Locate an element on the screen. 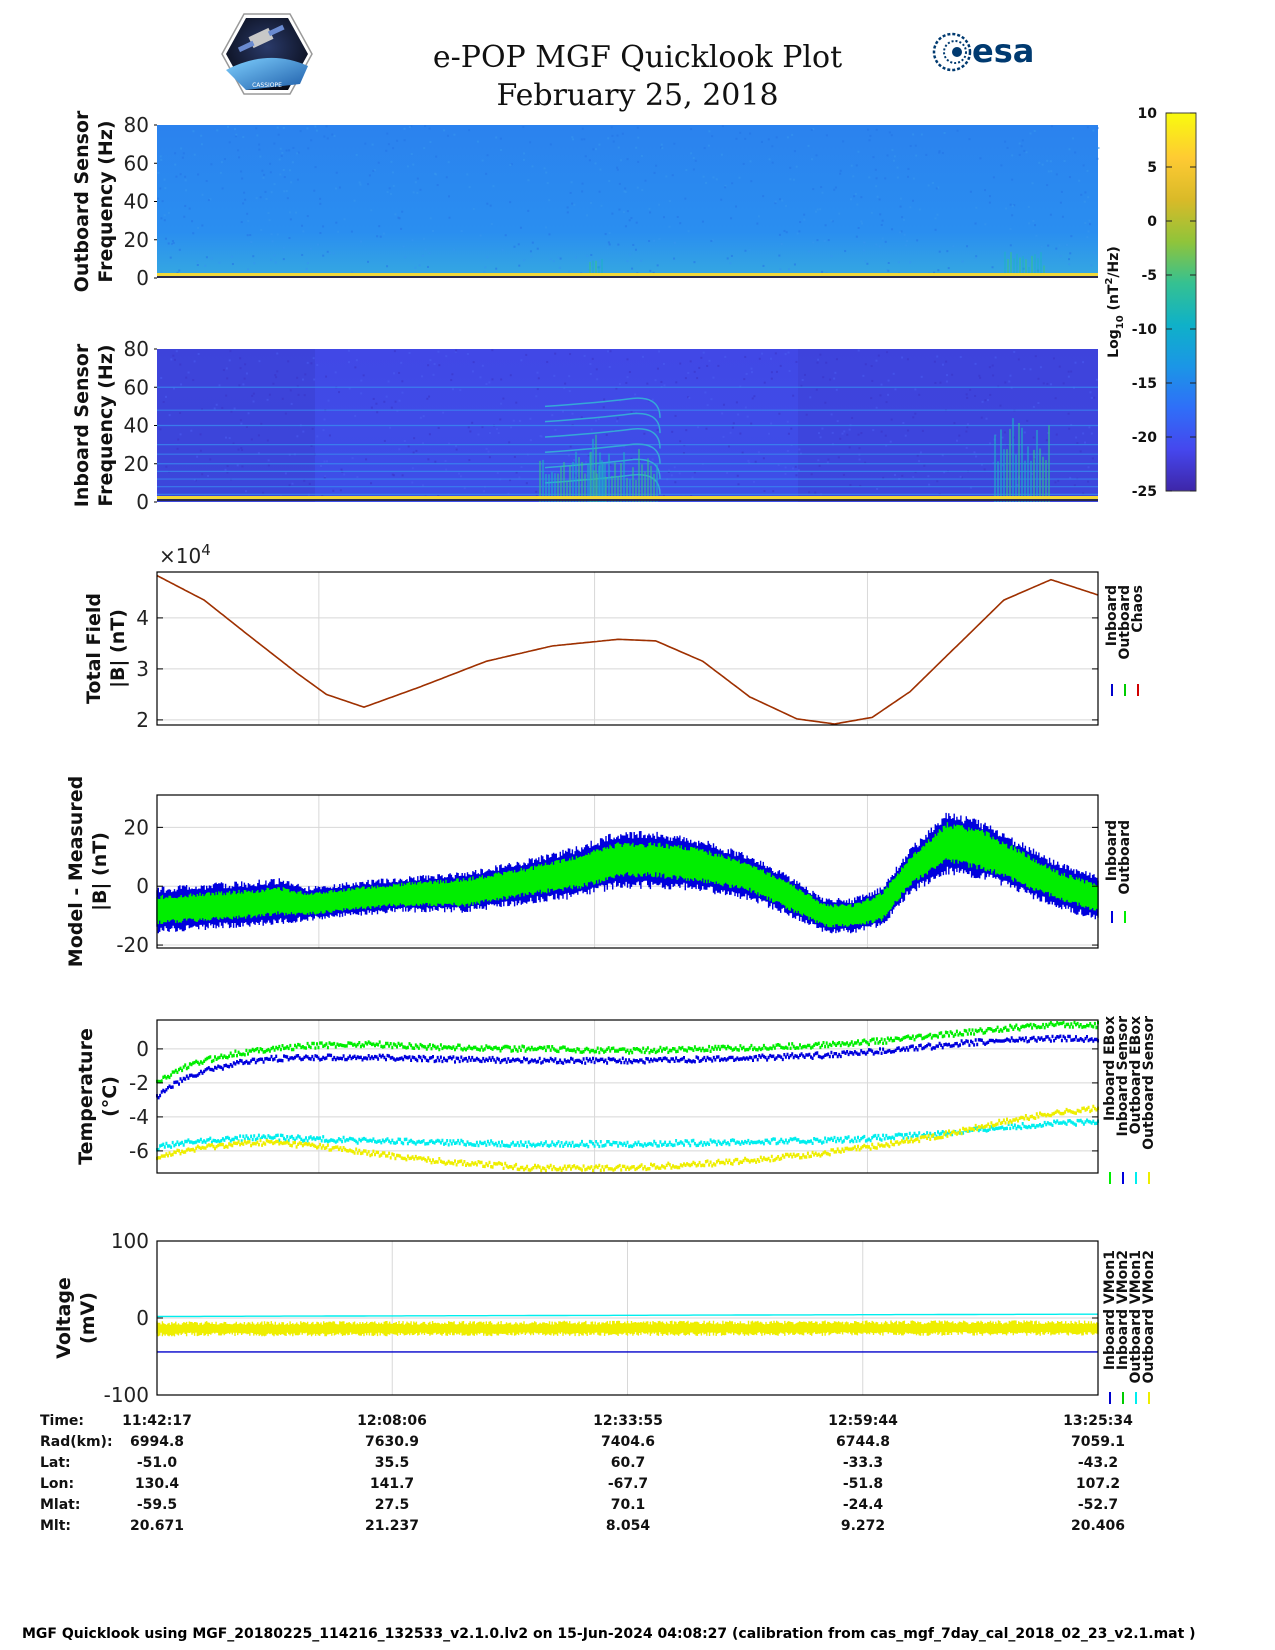  orbit-value: 6744.8 is located at coordinates (863, 1442).